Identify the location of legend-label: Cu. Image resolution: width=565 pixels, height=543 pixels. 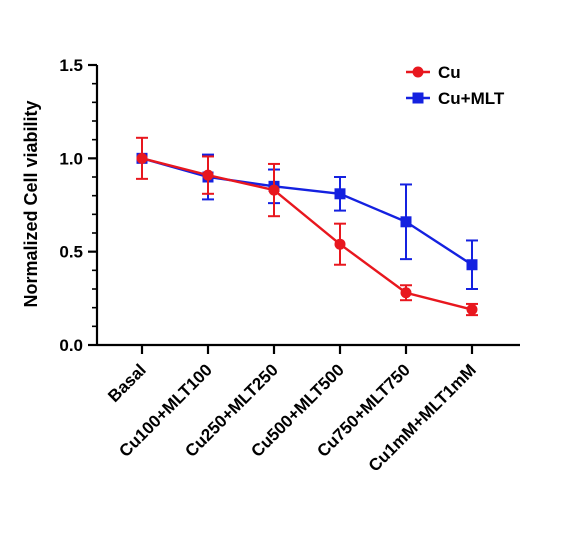
(449, 72).